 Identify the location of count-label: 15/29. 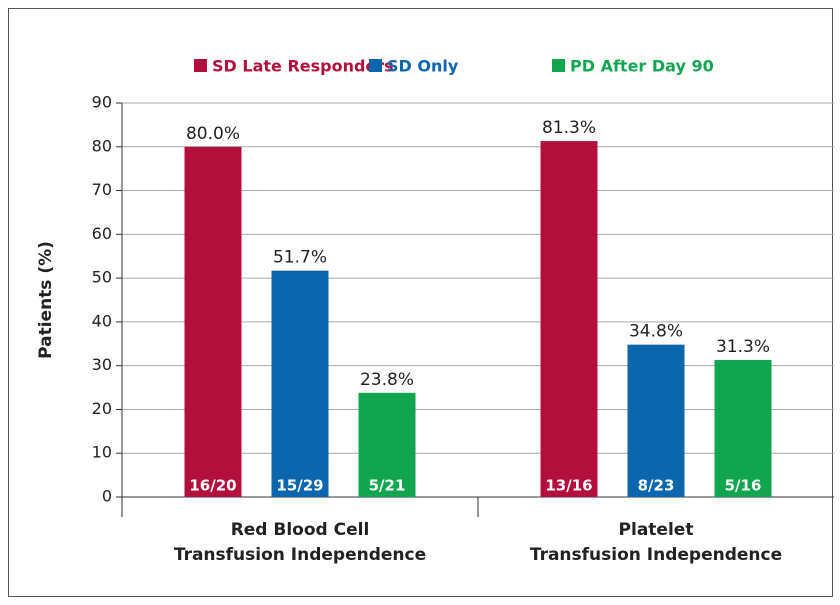
(299, 486).